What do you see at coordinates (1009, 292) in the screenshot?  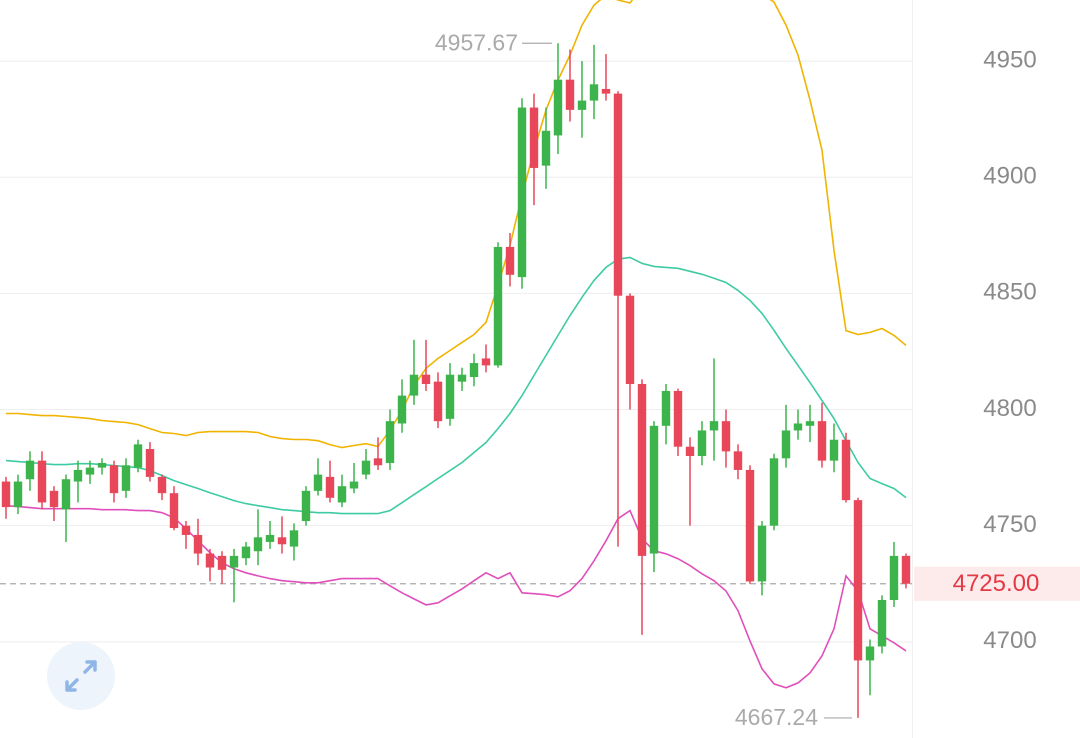 I see `y-tick-label: 4850` at bounding box center [1009, 292].